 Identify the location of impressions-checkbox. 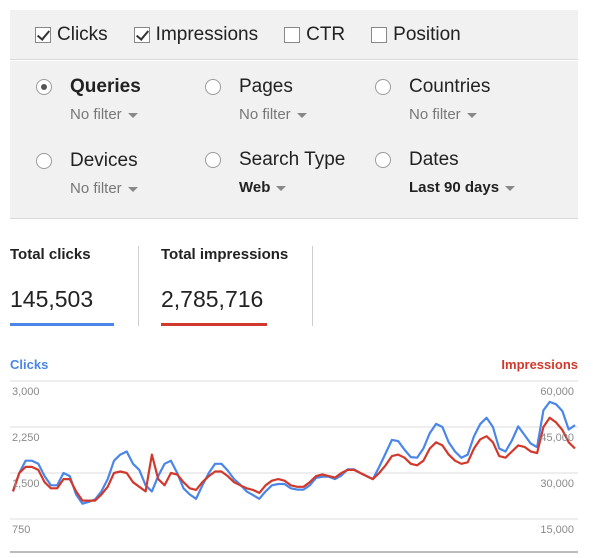
(141, 34).